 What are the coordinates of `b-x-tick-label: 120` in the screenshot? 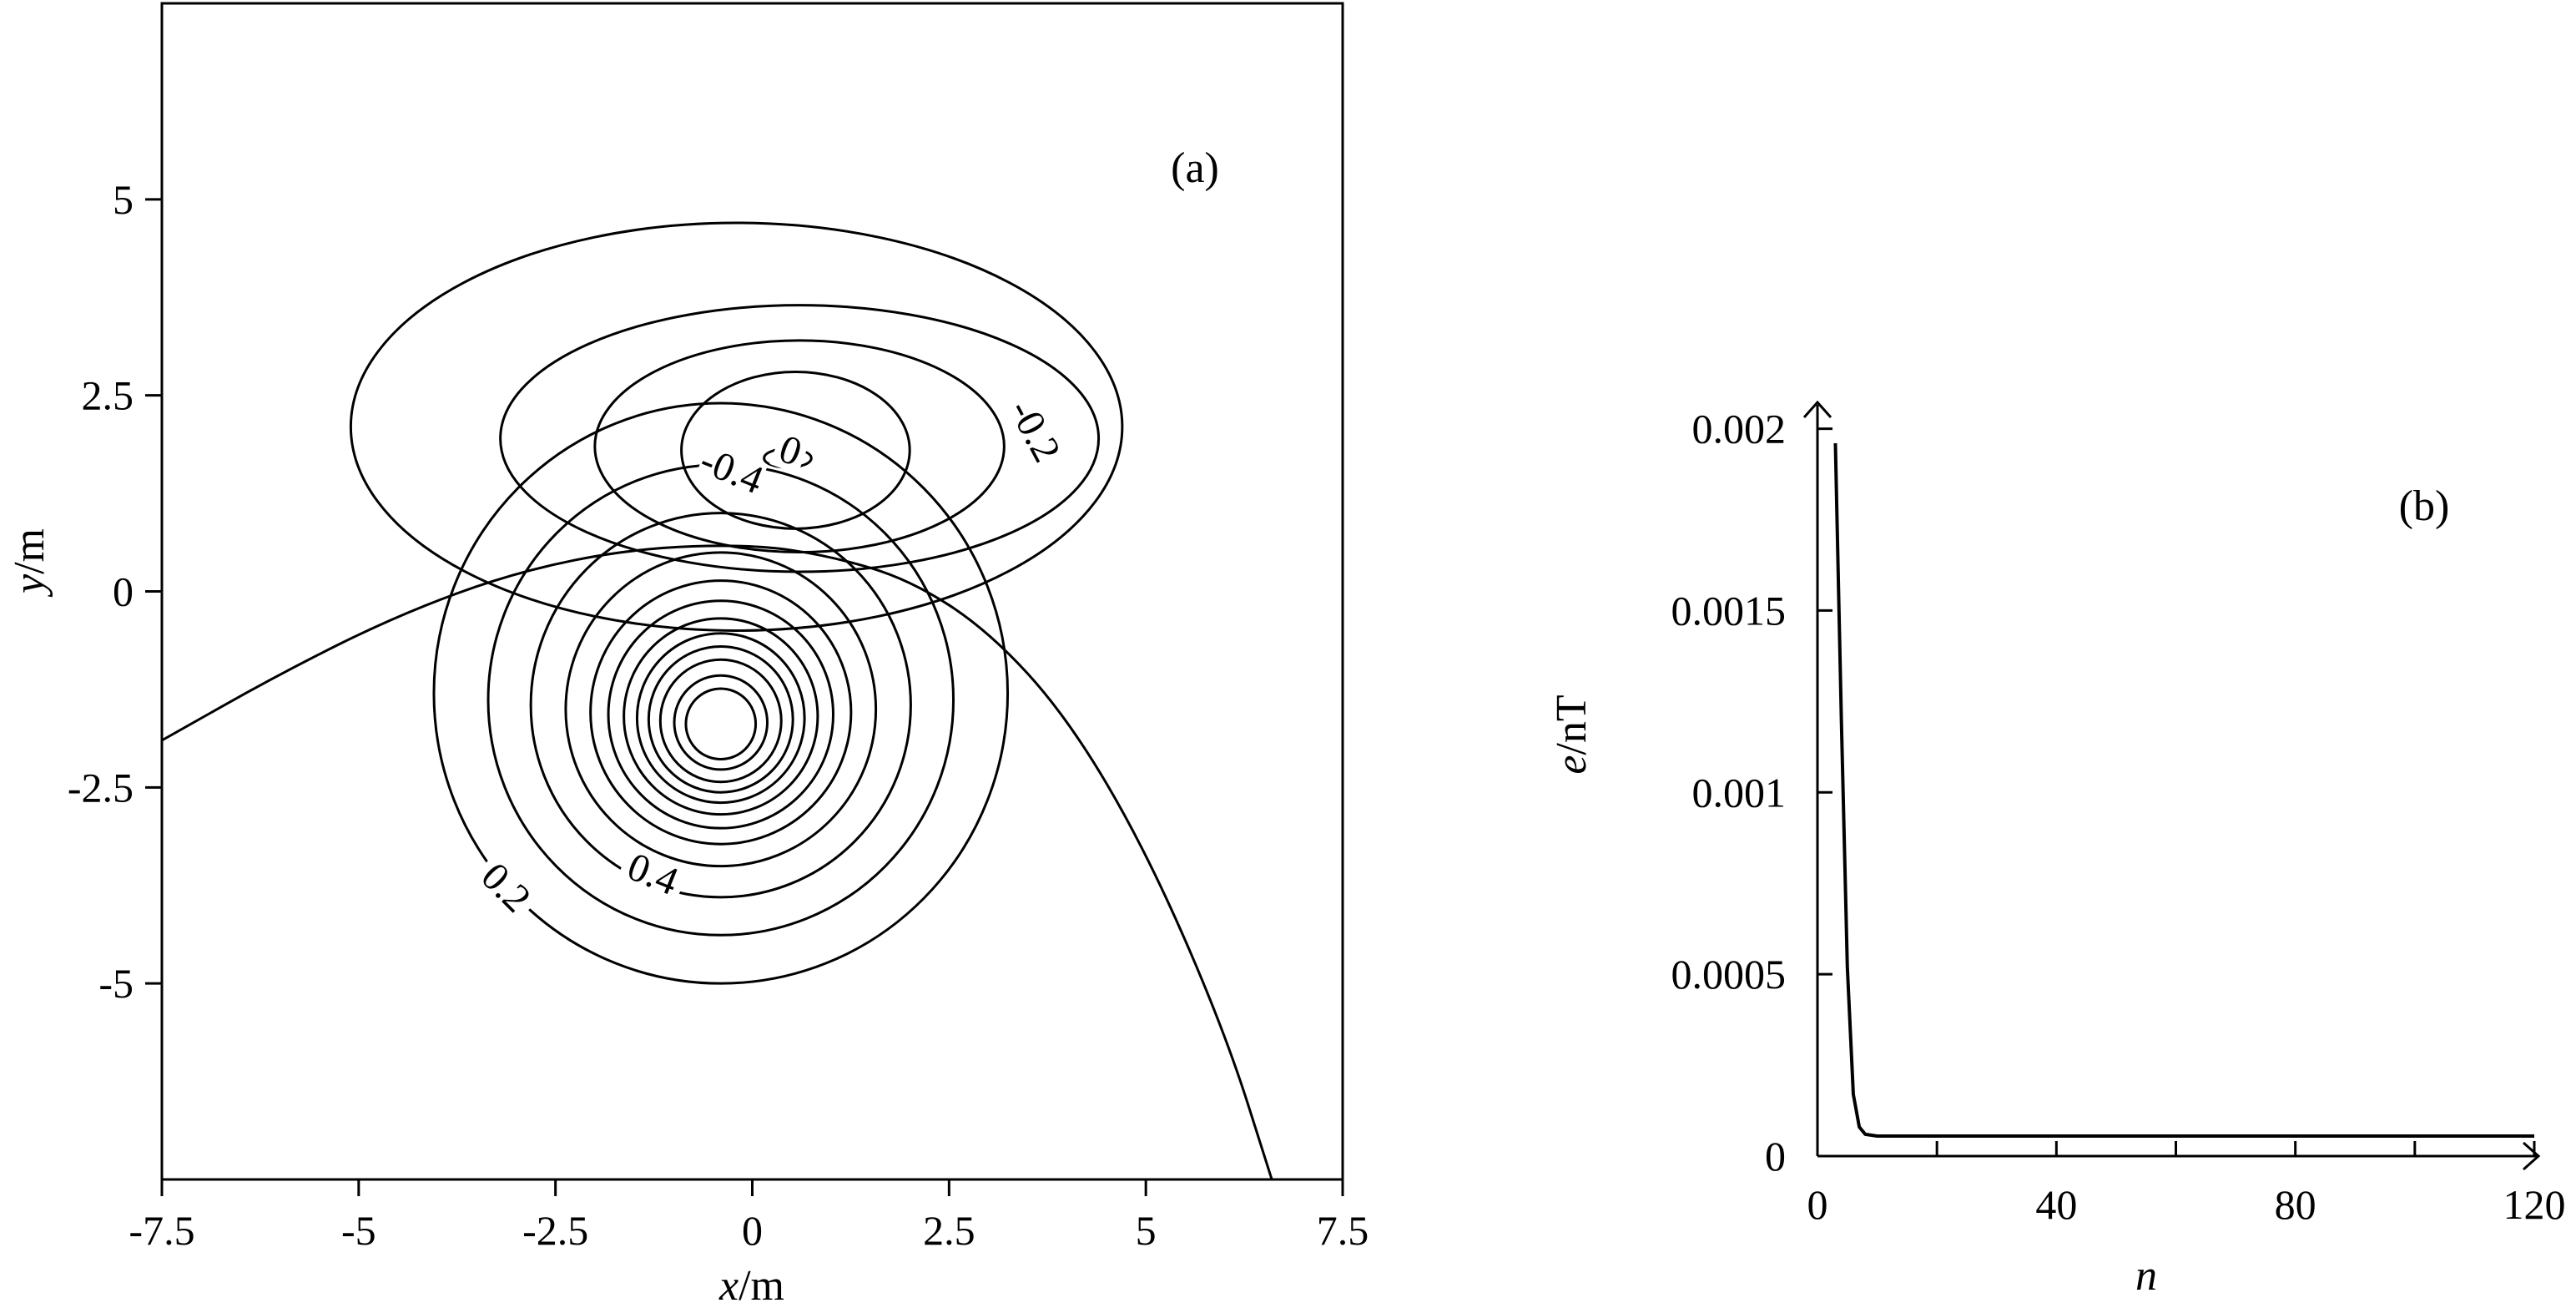 It's located at (2534, 1204).